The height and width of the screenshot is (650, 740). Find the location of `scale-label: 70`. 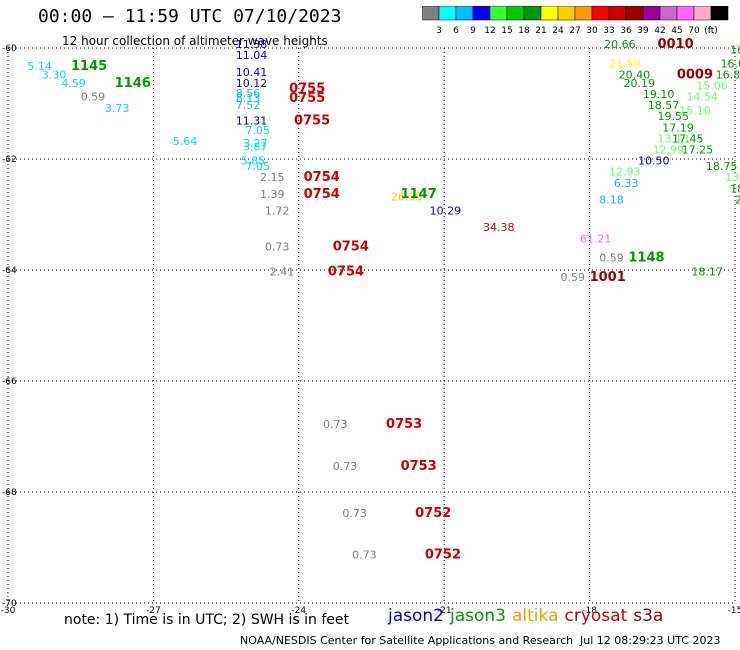

scale-label: 70 is located at coordinates (694, 31).